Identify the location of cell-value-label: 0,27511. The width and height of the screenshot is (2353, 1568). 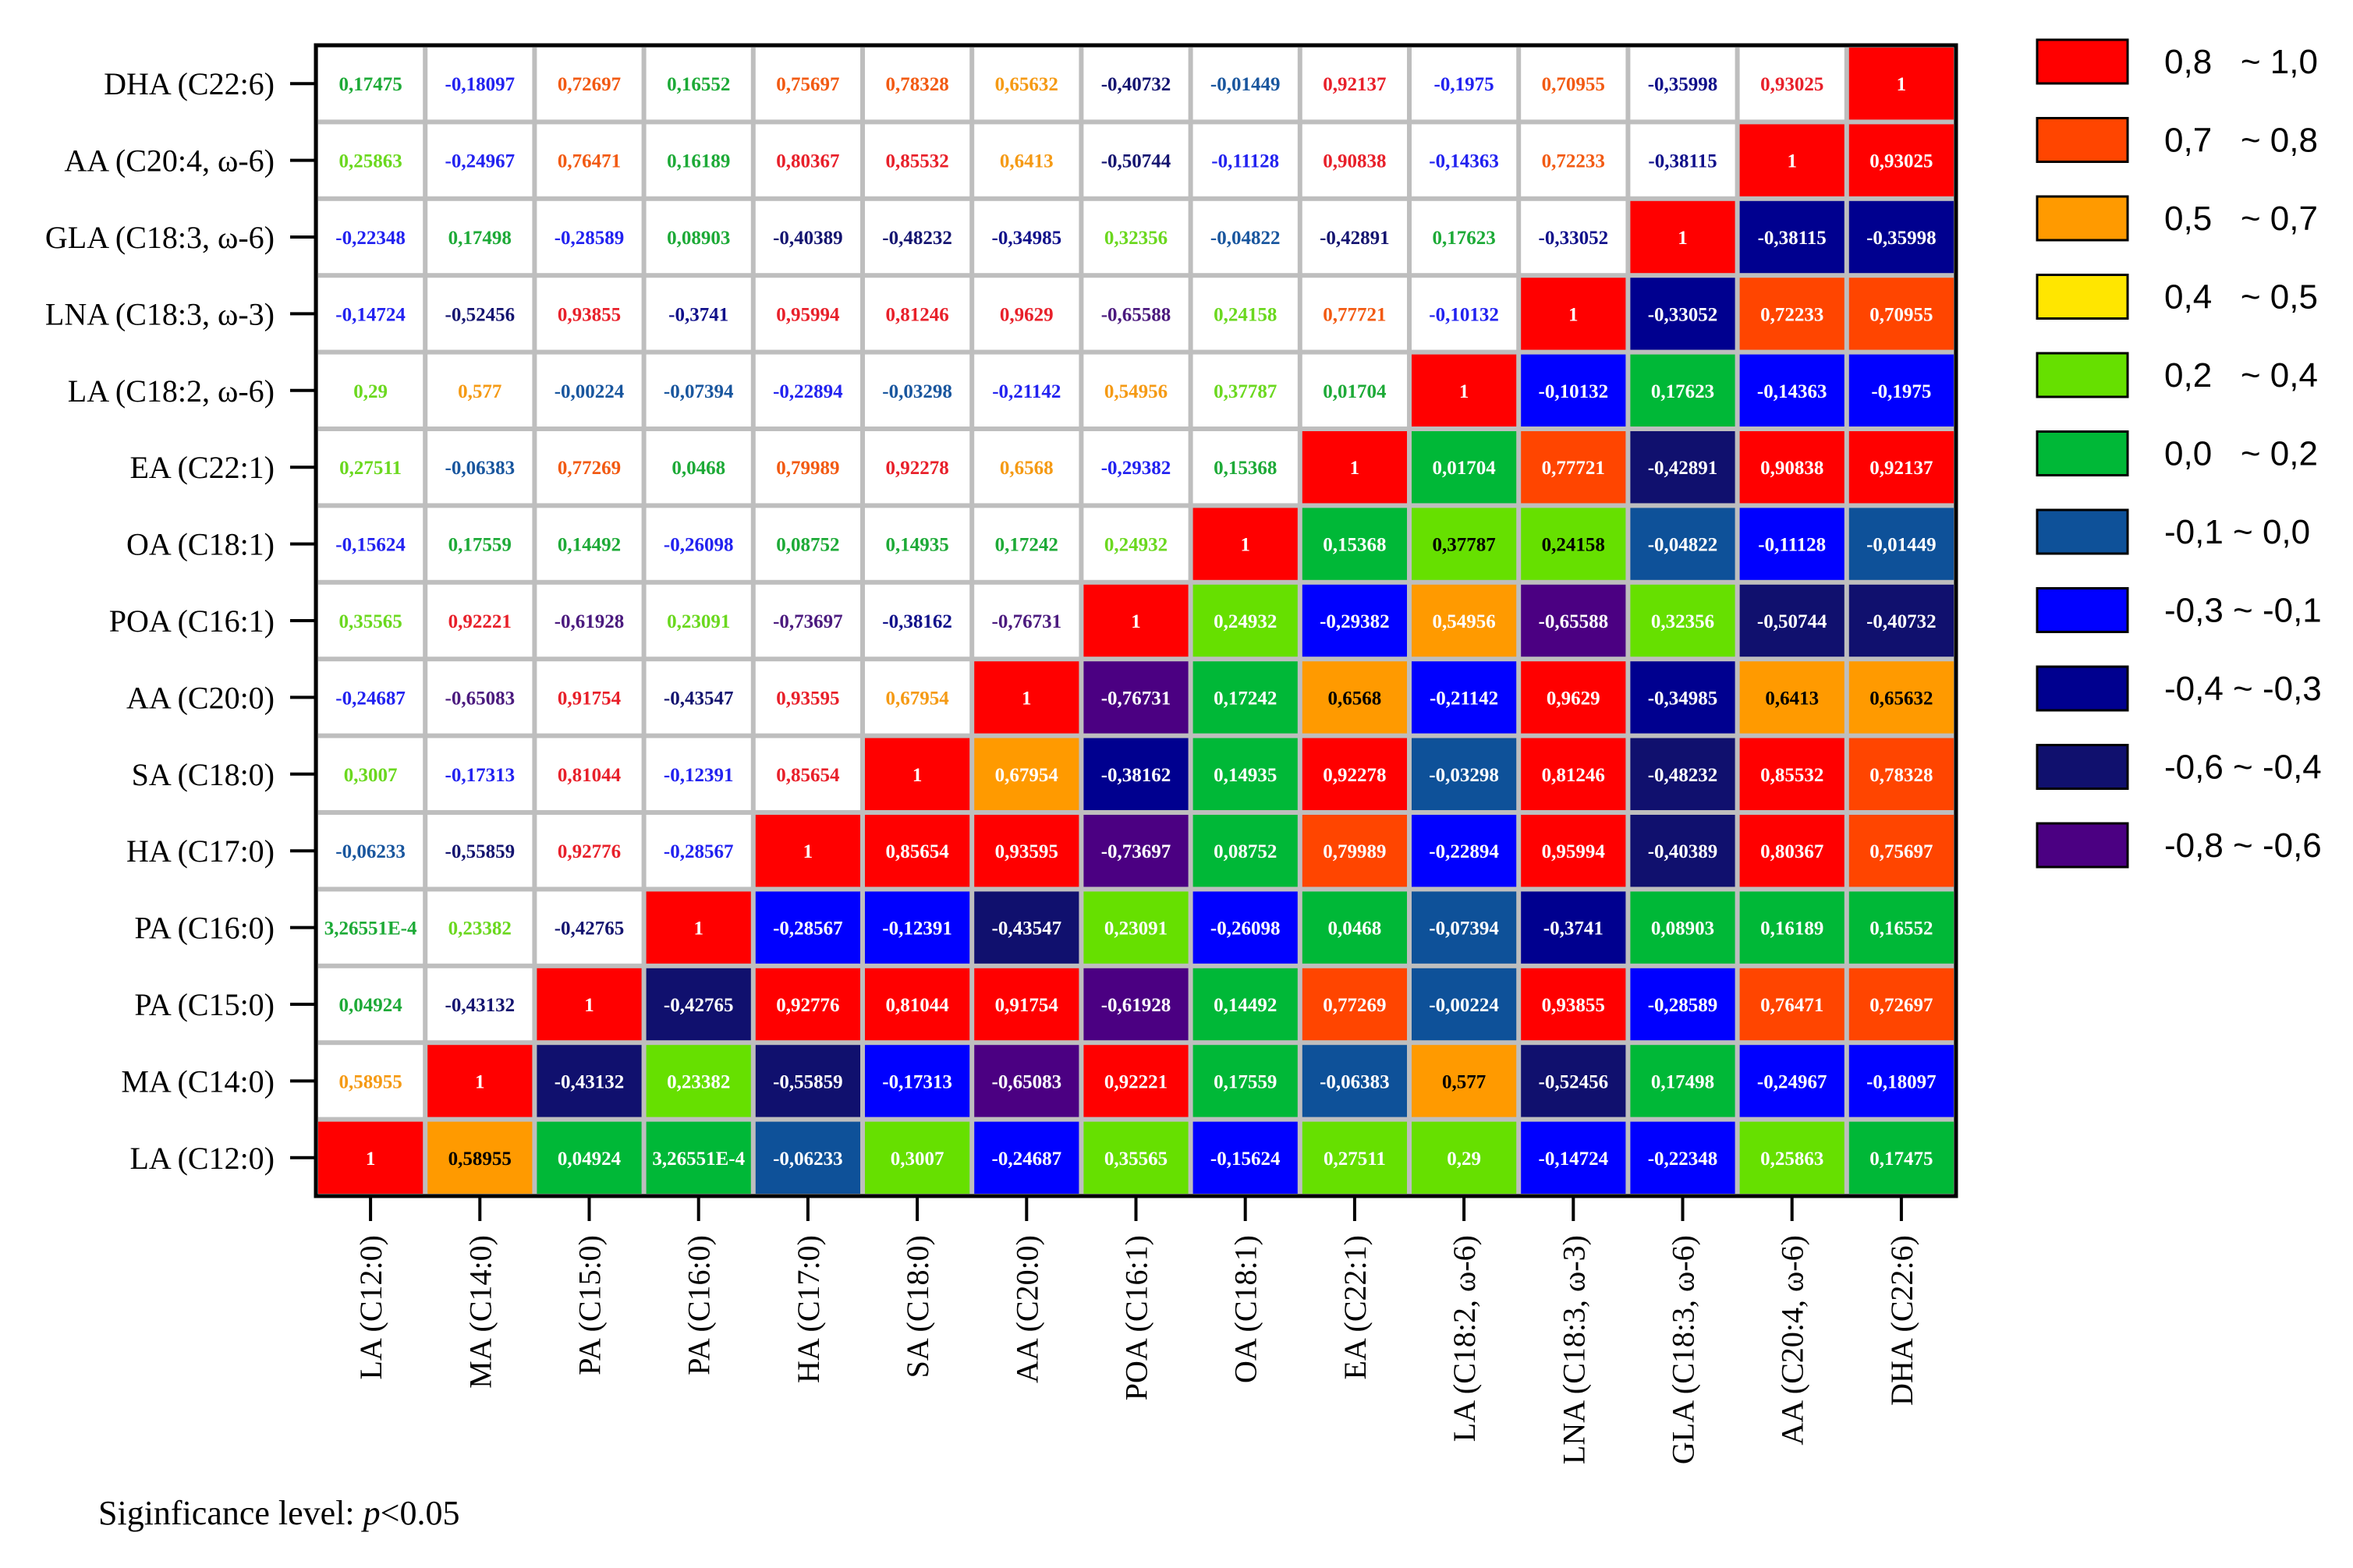
(370, 468).